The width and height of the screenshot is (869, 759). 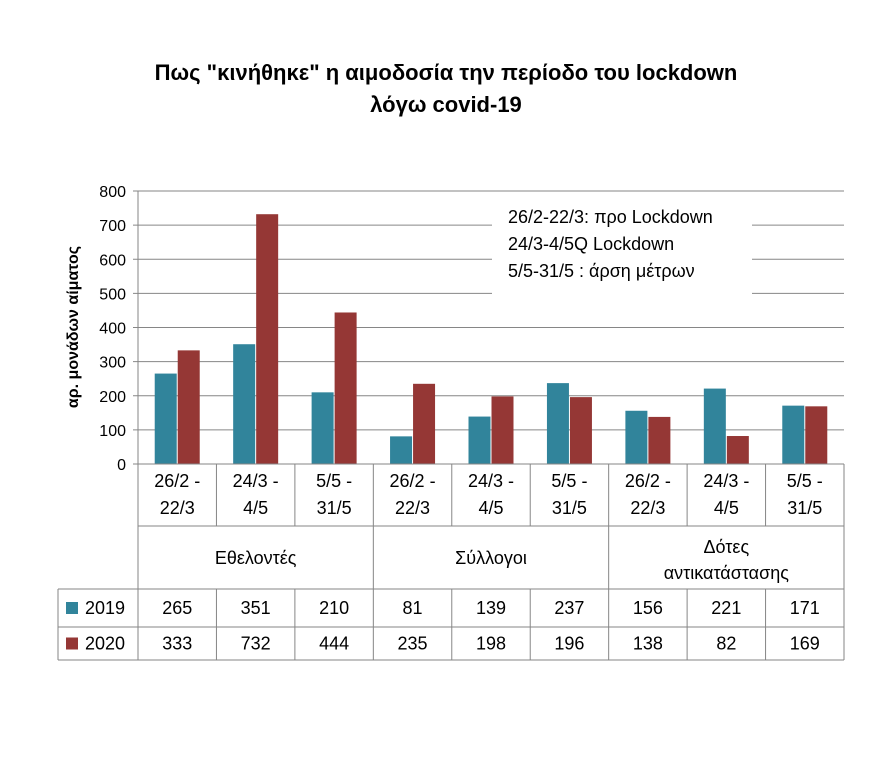 What do you see at coordinates (112, 431) in the screenshot?
I see `y-tick-label: 100` at bounding box center [112, 431].